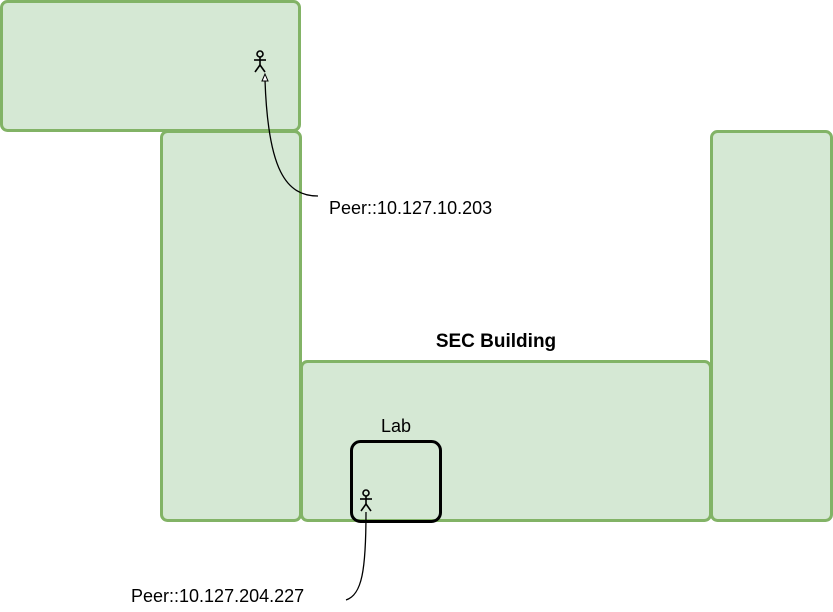 This screenshot has width=833, height=612. Describe the element at coordinates (217, 596) in the screenshot. I see `peer-label-2: Peer::10.127.204.227` at that location.